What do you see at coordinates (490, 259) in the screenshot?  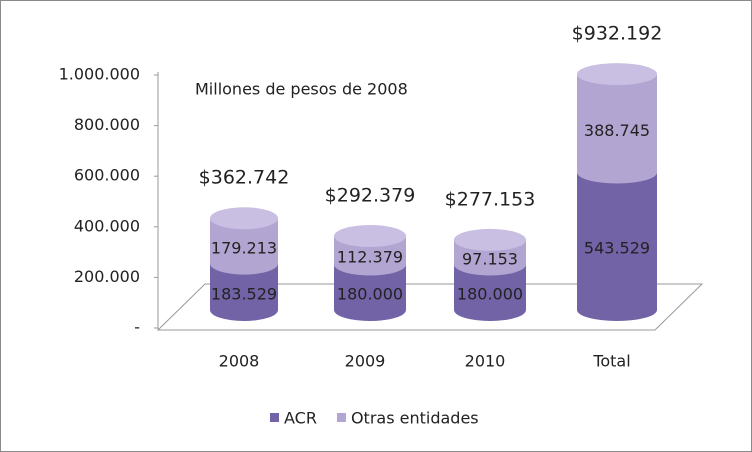 I see `value-label: 97.153` at bounding box center [490, 259].